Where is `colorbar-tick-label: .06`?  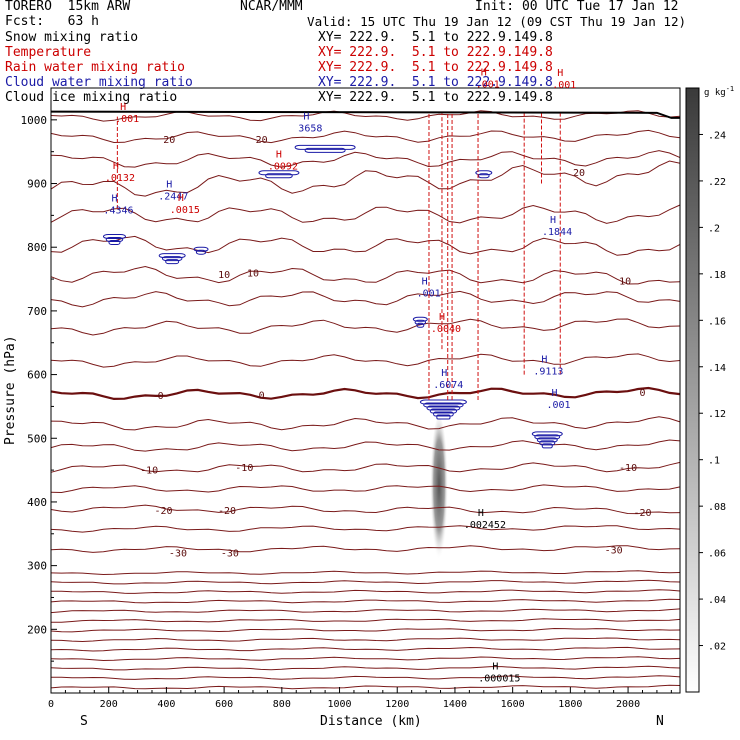
colorbar-tick-label: .06 is located at coordinates (717, 554).